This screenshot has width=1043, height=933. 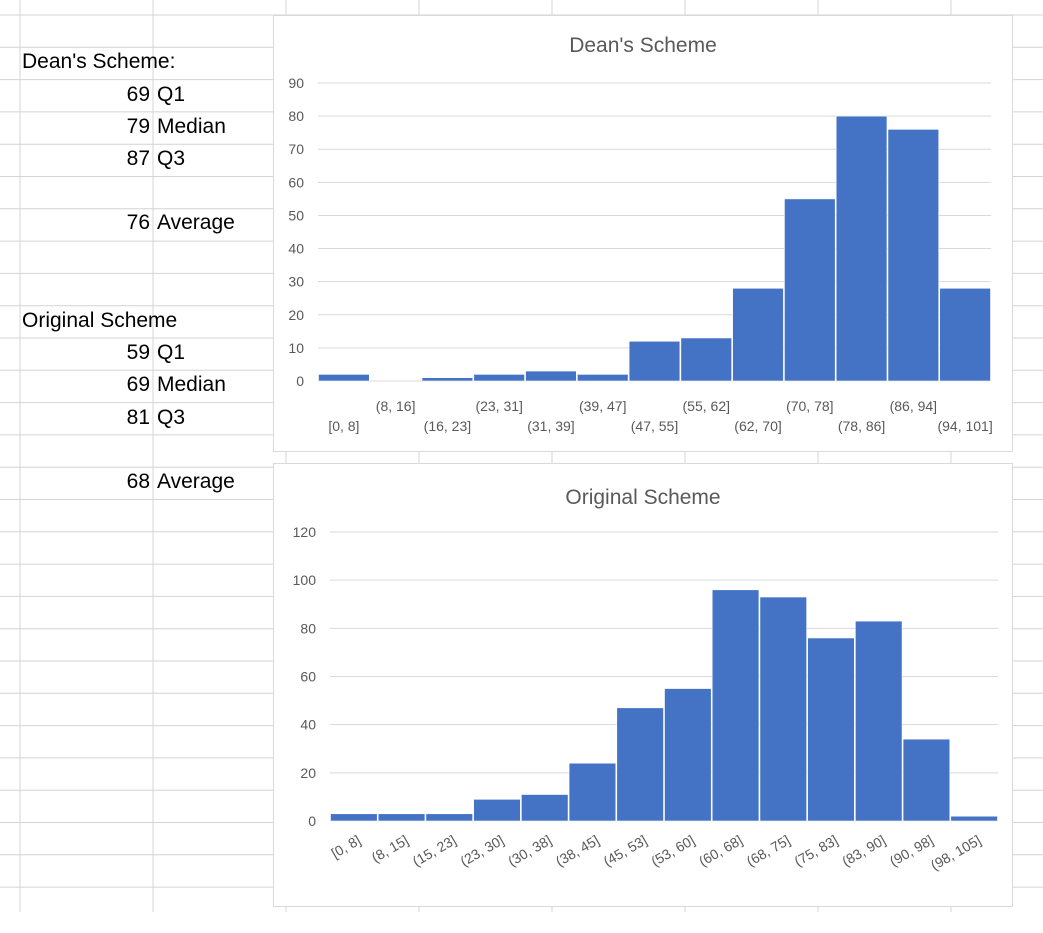 What do you see at coordinates (602, 406) in the screenshot?
I see `x-tick-label: (39, 47]` at bounding box center [602, 406].